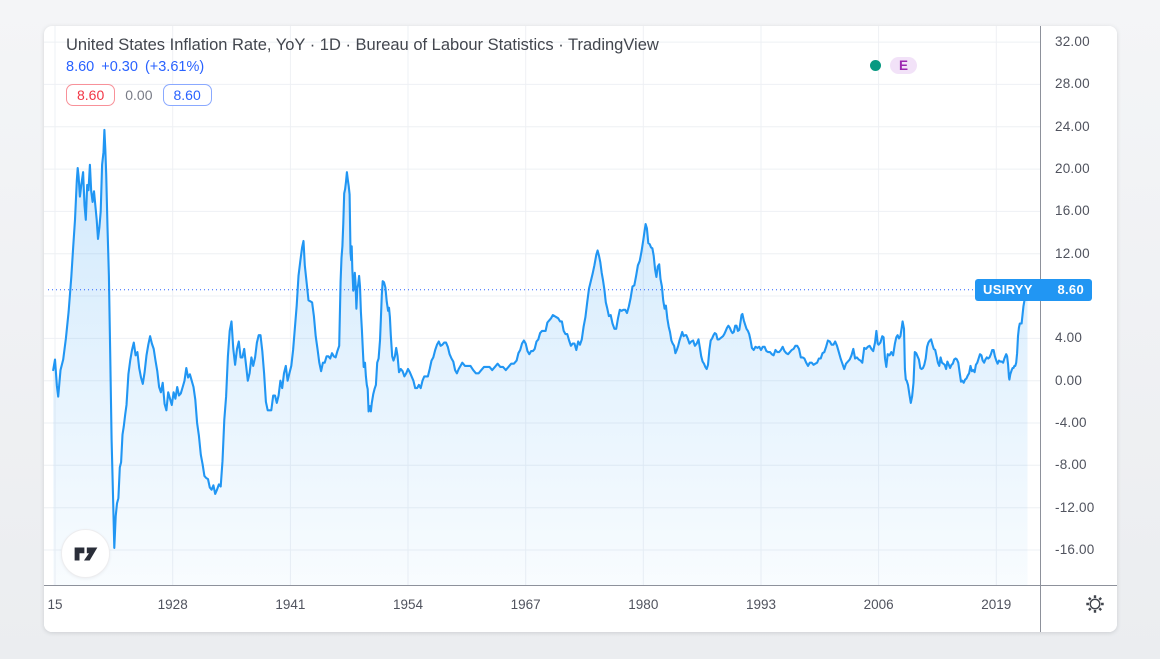 The image size is (1160, 659). I want to click on time-tick-label: 1928, so click(172, 604).